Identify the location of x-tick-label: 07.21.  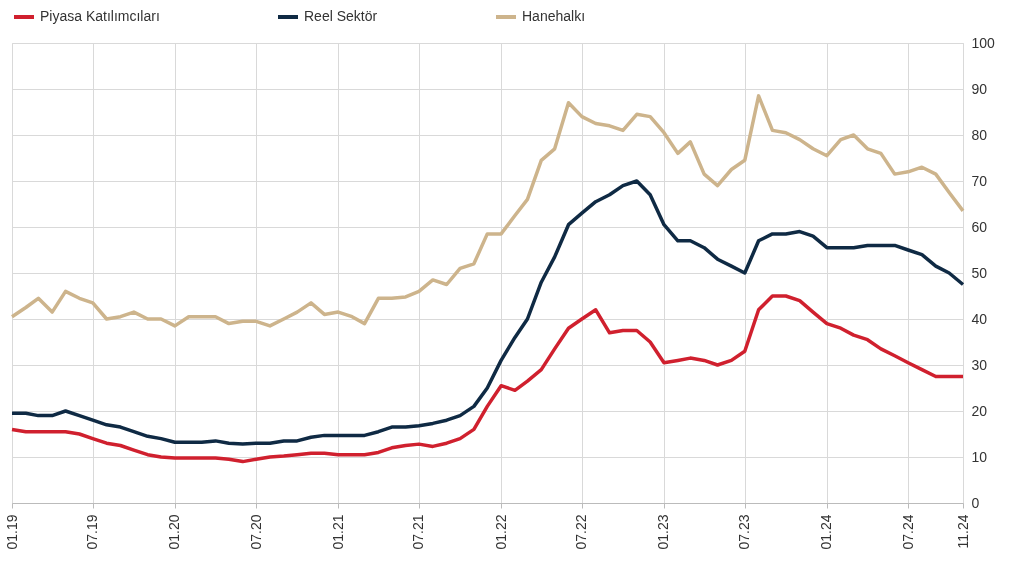
(418, 532).